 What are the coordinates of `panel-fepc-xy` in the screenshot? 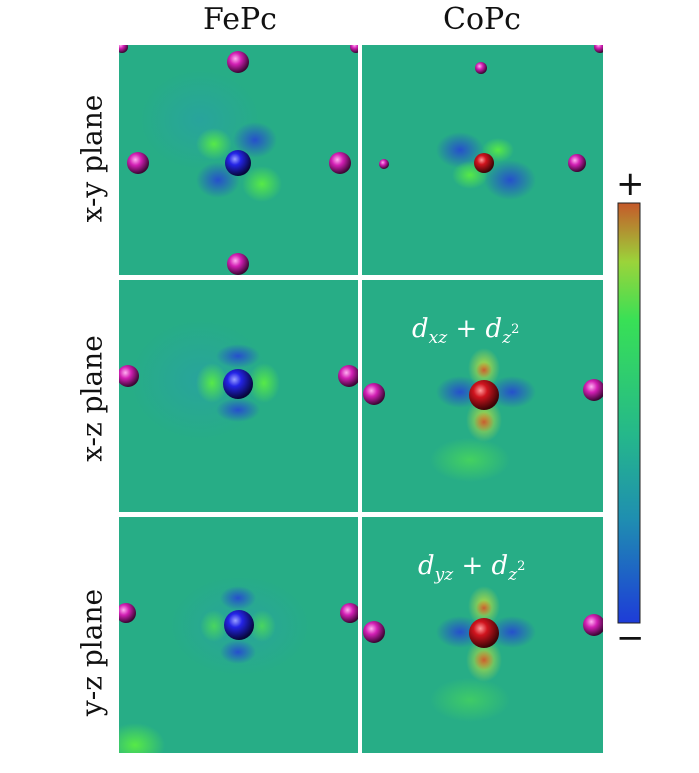 It's located at (238, 160).